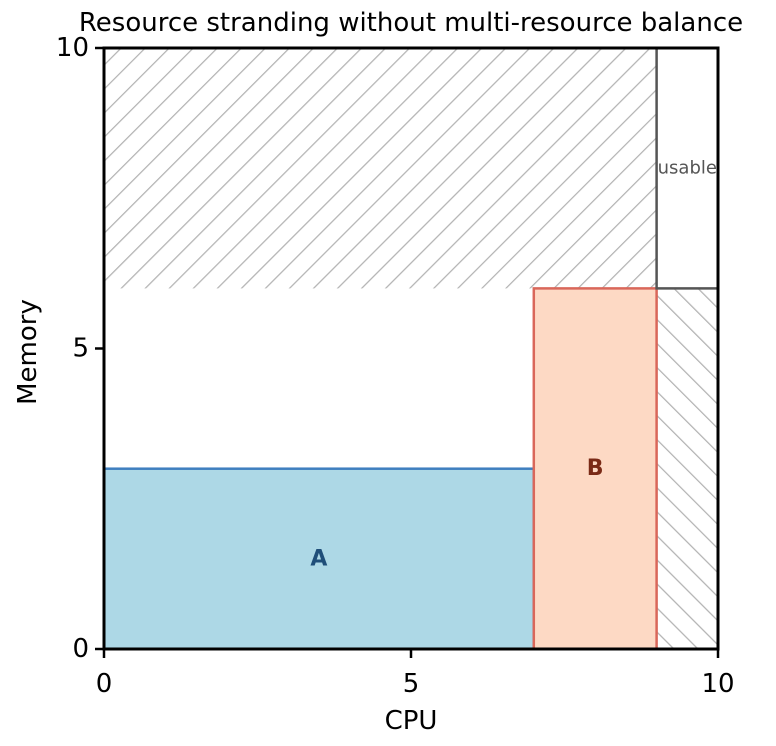 Image resolution: width=776 pixels, height=746 pixels. I want to click on x-axis-label: CPU, so click(411, 721).